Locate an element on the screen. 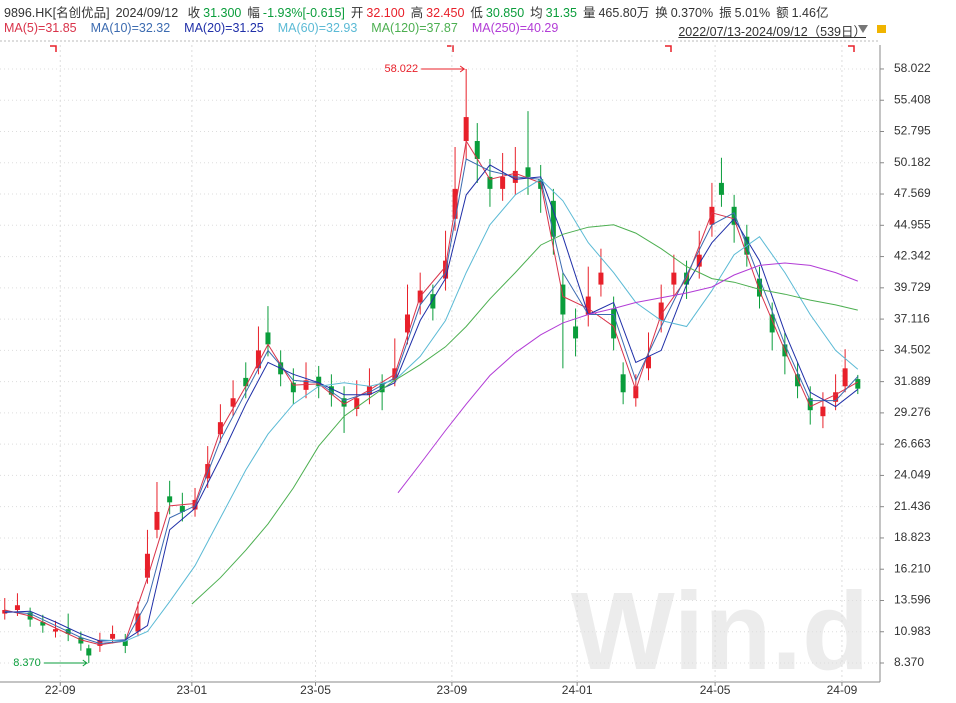 The height and width of the screenshot is (703, 956). y-tick-label: 8.370 is located at coordinates (909, 662).